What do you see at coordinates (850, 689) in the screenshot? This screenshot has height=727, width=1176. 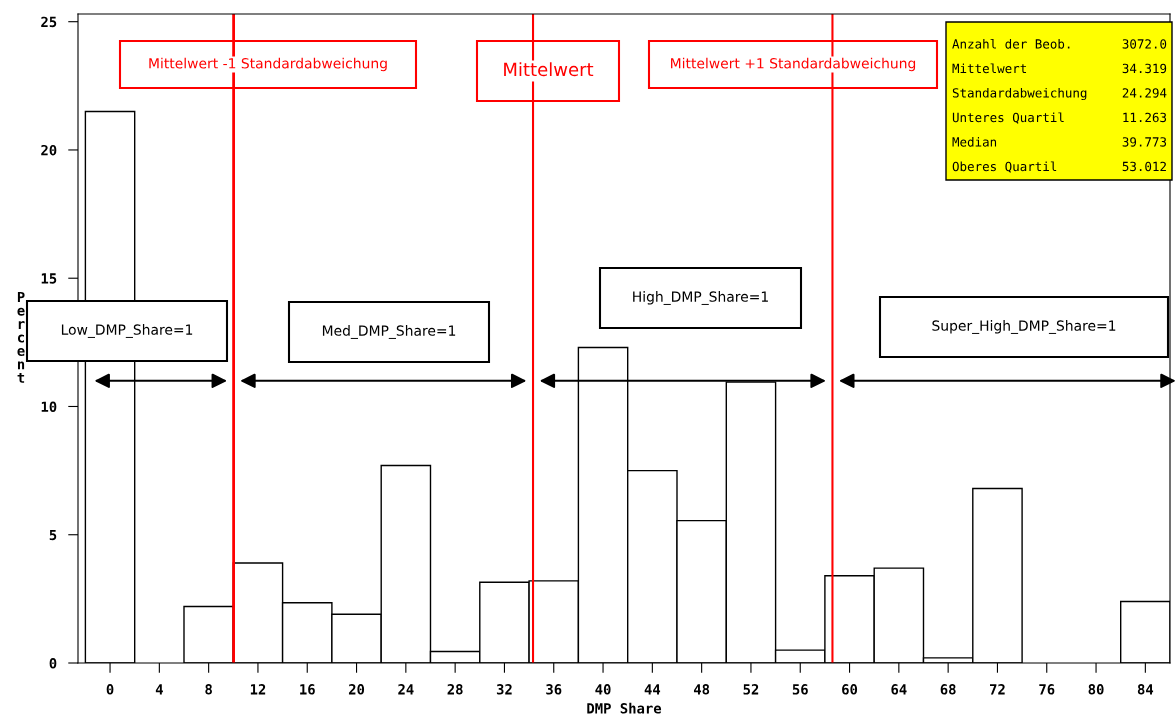 I see `x-tick-label: 60` at bounding box center [850, 689].